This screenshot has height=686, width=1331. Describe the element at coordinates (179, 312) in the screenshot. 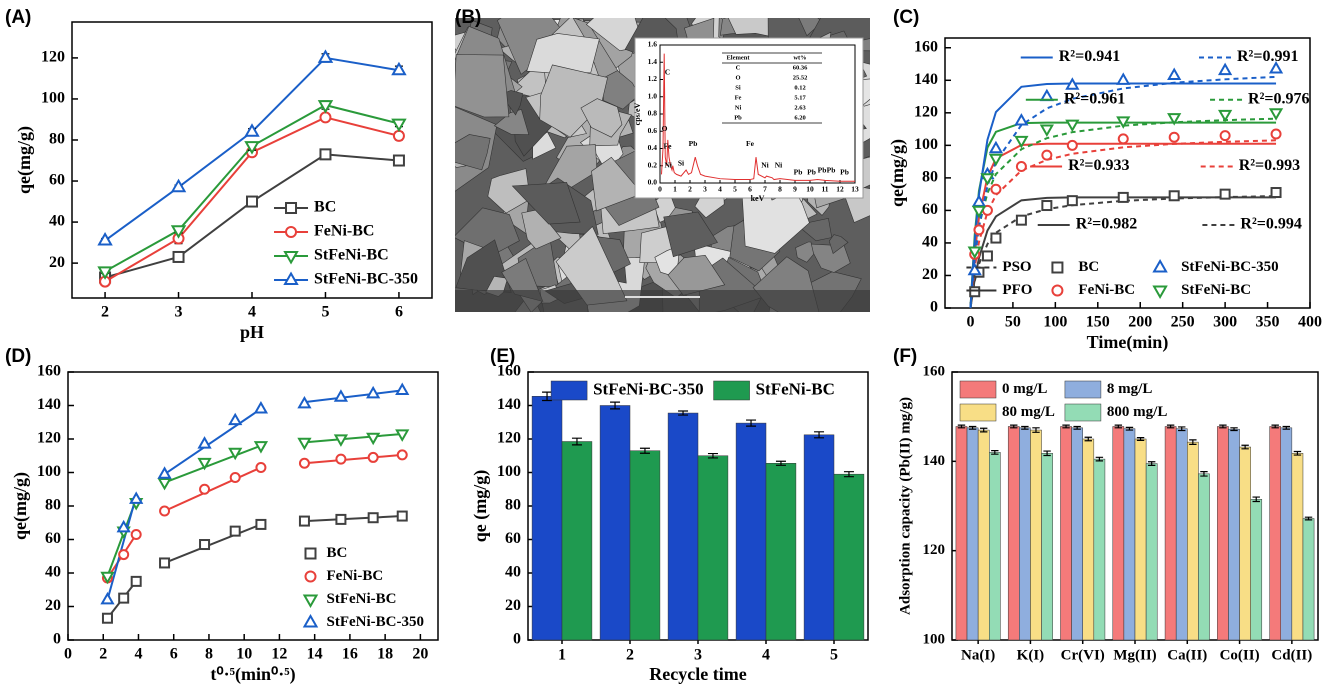

I see `x-tick-label: 3` at that location.